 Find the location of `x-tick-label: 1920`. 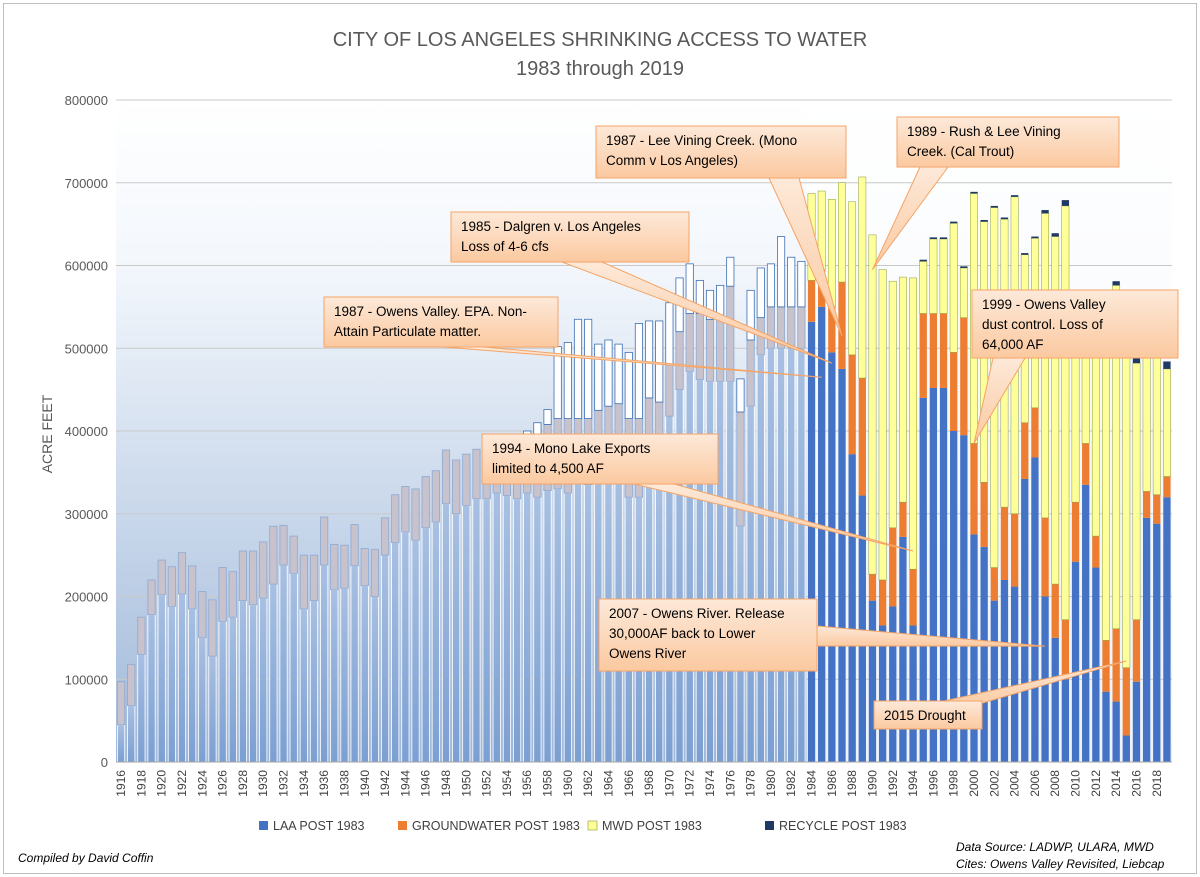

x-tick-label: 1920 is located at coordinates (162, 783).